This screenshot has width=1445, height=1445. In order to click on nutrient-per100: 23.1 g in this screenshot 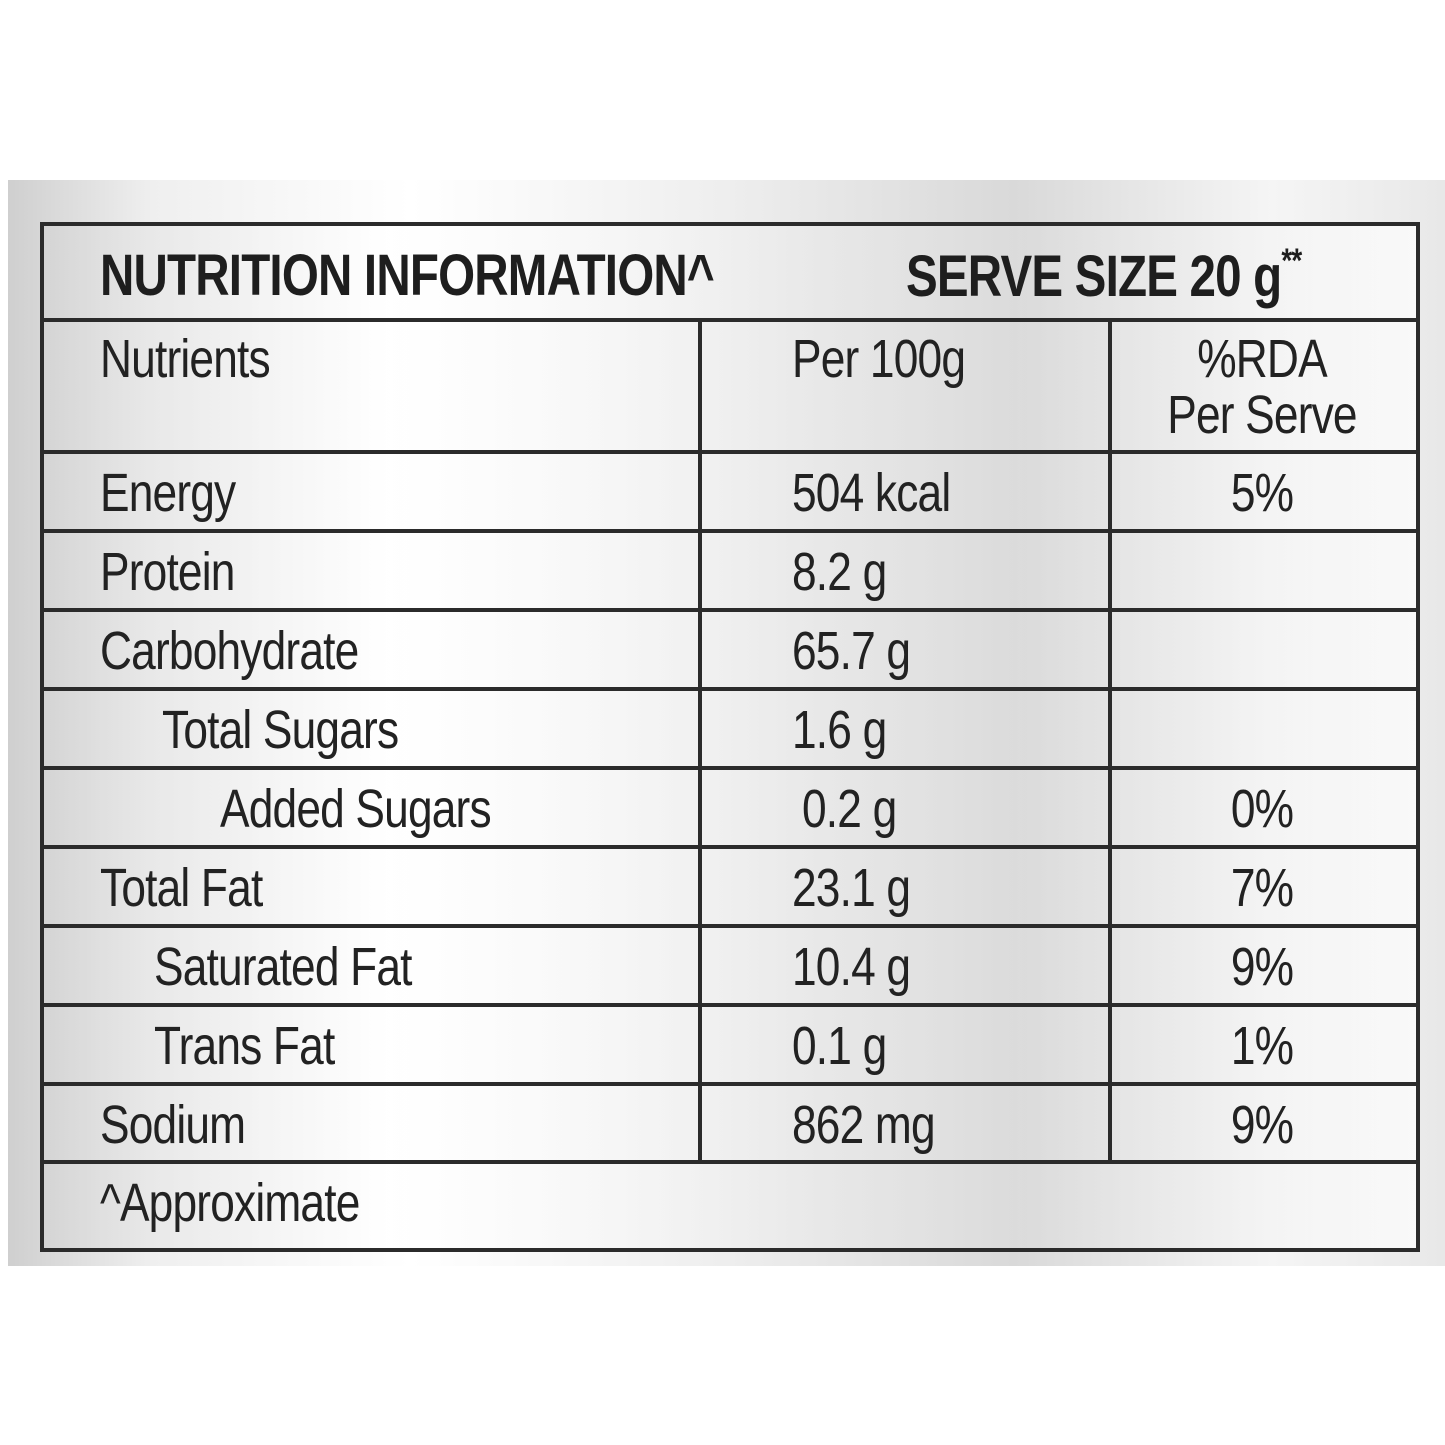, I will do `click(851, 888)`.